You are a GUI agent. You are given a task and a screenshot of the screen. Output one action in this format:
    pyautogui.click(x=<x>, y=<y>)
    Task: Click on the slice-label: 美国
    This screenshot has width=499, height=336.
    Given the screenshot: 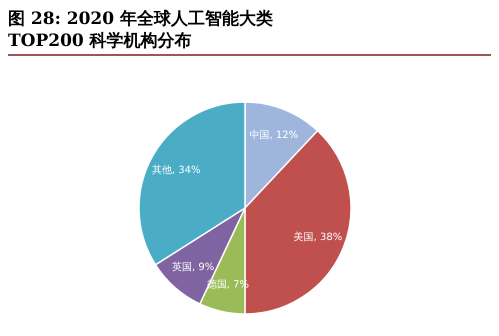 What is the action you would take?
    pyautogui.click(x=304, y=236)
    